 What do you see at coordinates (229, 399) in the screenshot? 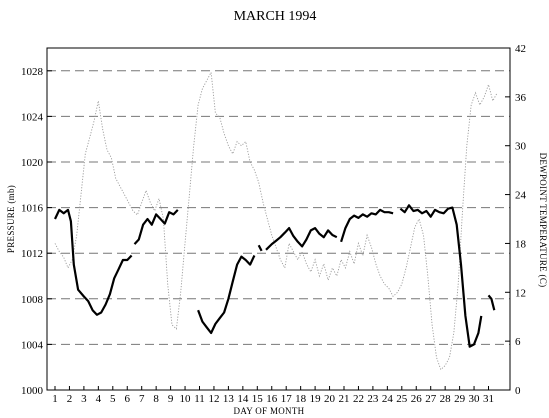
I see `x-tick-label: 13` at bounding box center [229, 399].